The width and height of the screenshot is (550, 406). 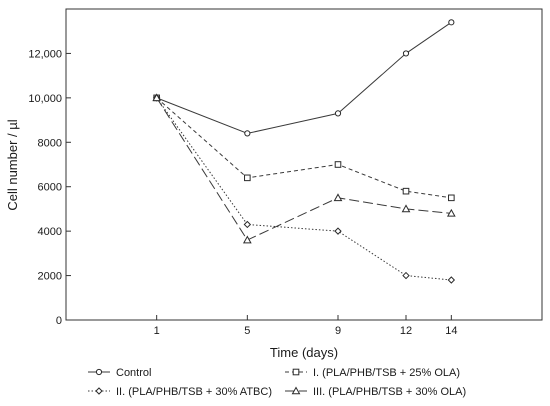 I want to click on series-1-line, so click(x=304, y=77).